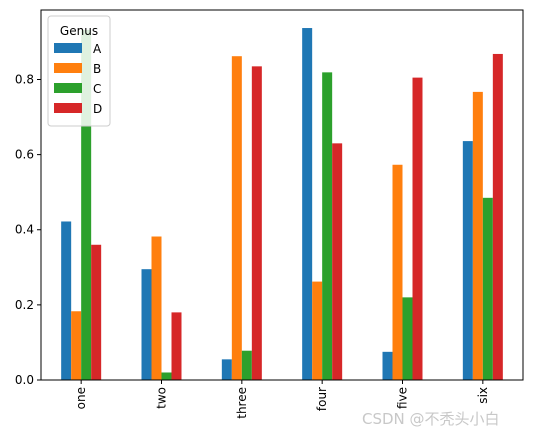 Image resolution: width=547 pixels, height=436 pixels. I want to click on bar-B-two, so click(156, 308).